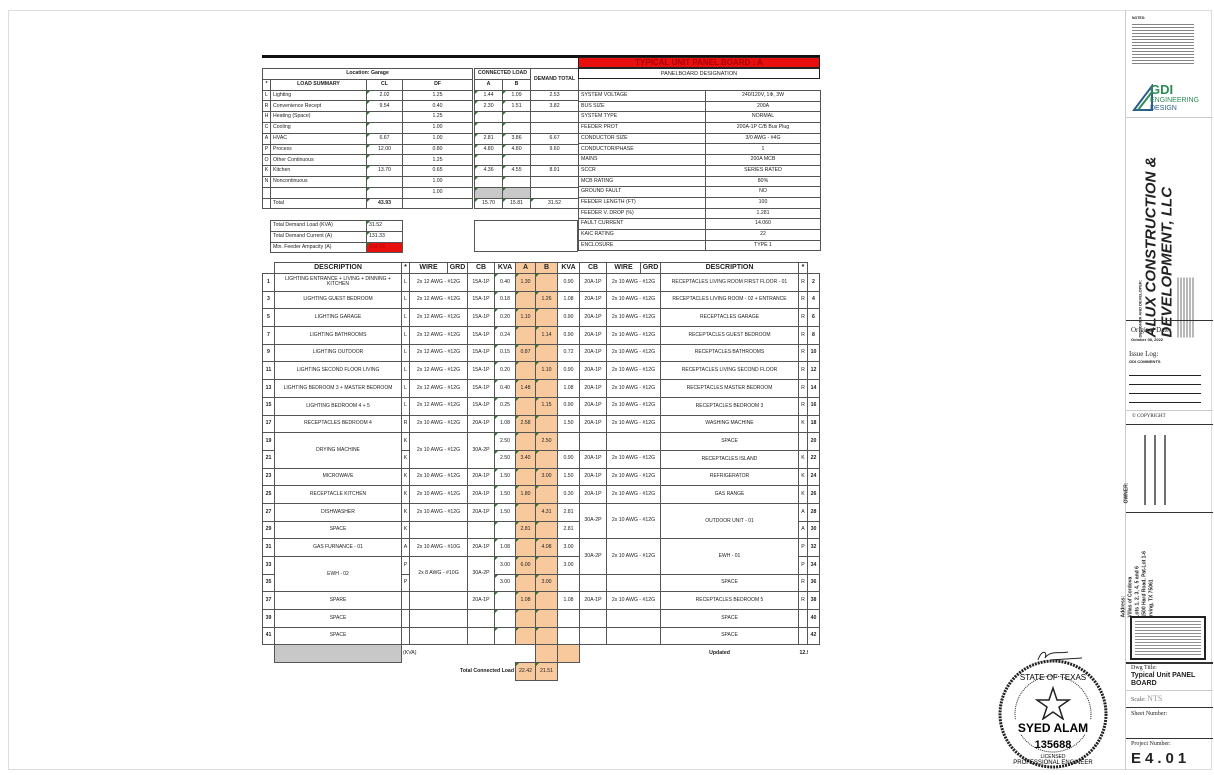  What do you see at coordinates (489, 95) in the screenshot?
I see `load-a: 1.44` at bounding box center [489, 95].